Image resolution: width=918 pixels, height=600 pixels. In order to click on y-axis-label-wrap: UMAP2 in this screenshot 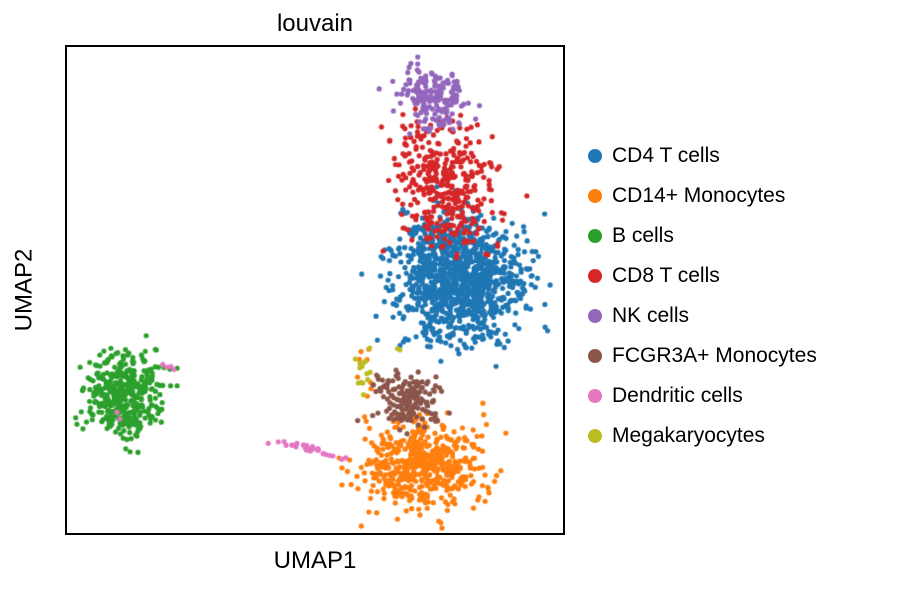, I will do `click(24, 290)`.